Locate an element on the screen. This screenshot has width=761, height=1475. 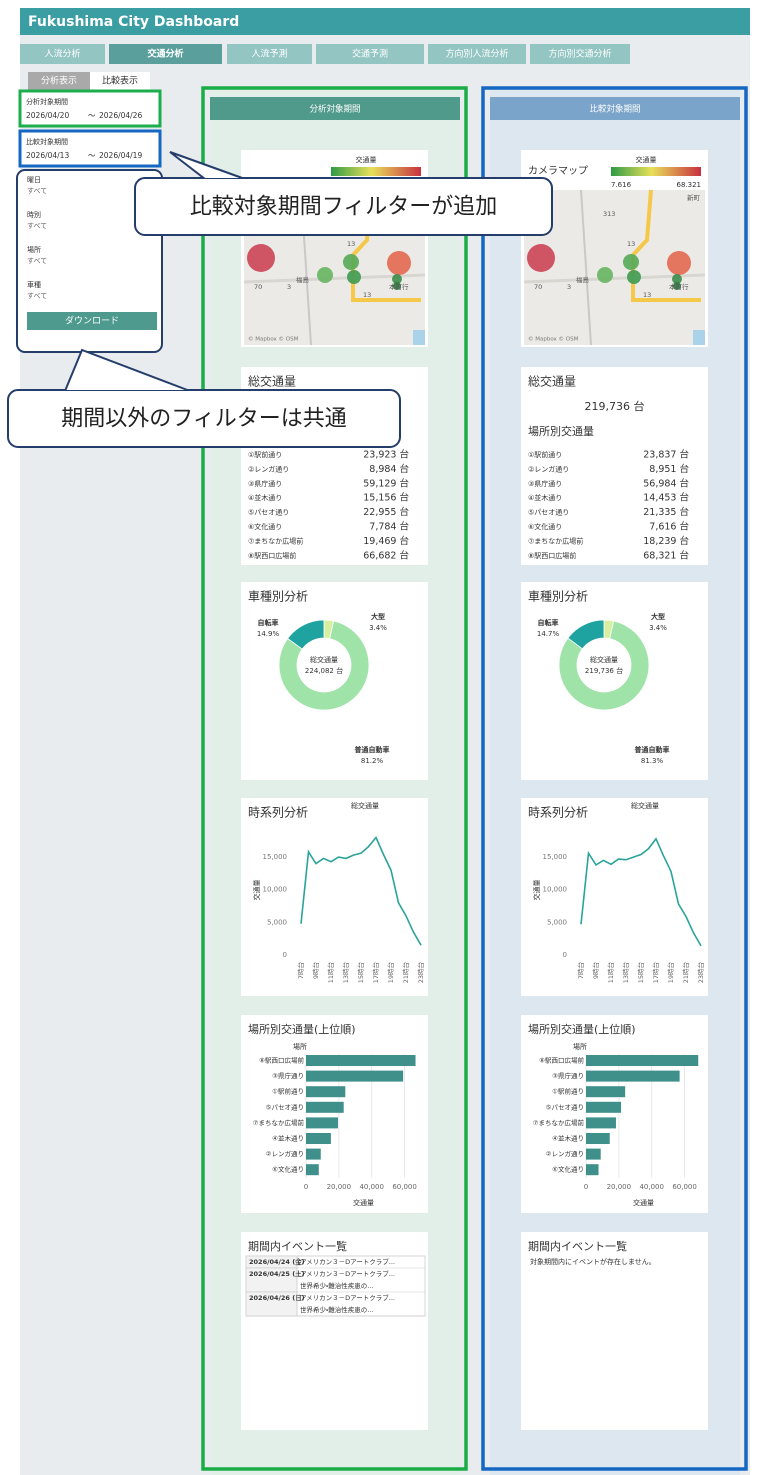
location-name: ③県庁通り is located at coordinates (545, 483).